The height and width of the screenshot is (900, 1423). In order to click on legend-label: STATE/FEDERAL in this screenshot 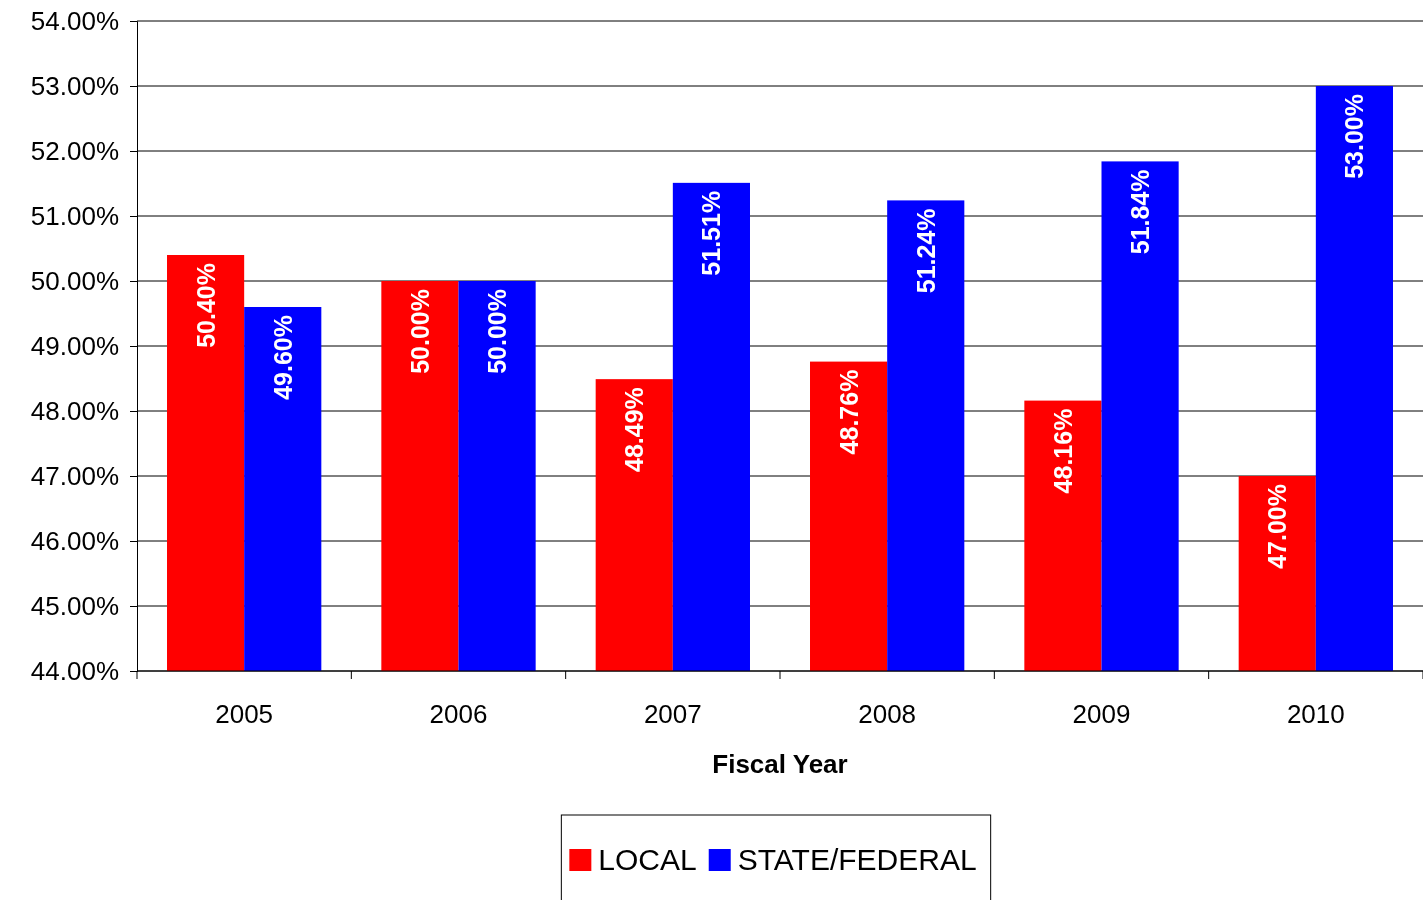, I will do `click(857, 859)`.